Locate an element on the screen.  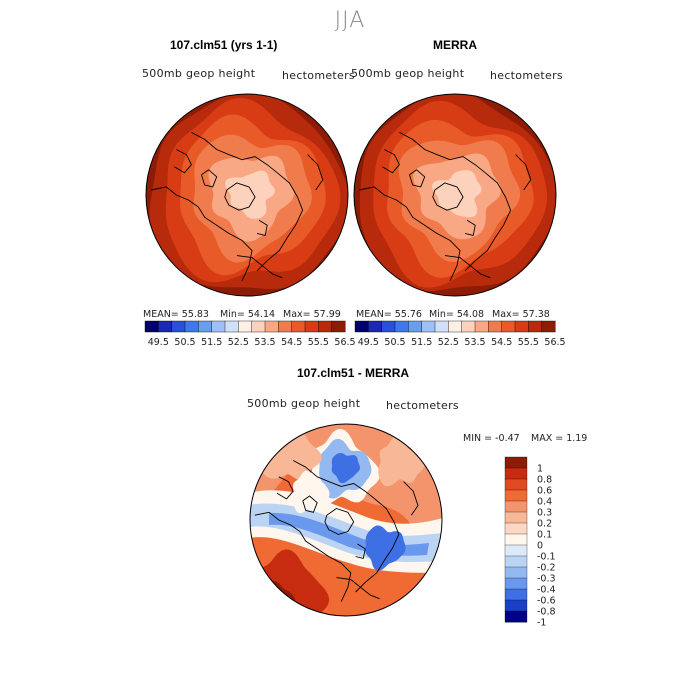
panel2-colorbar: 49.5 50.5 51.5 52.5 53.5 54.5 55.5 56.5 is located at coordinates (460, 334).